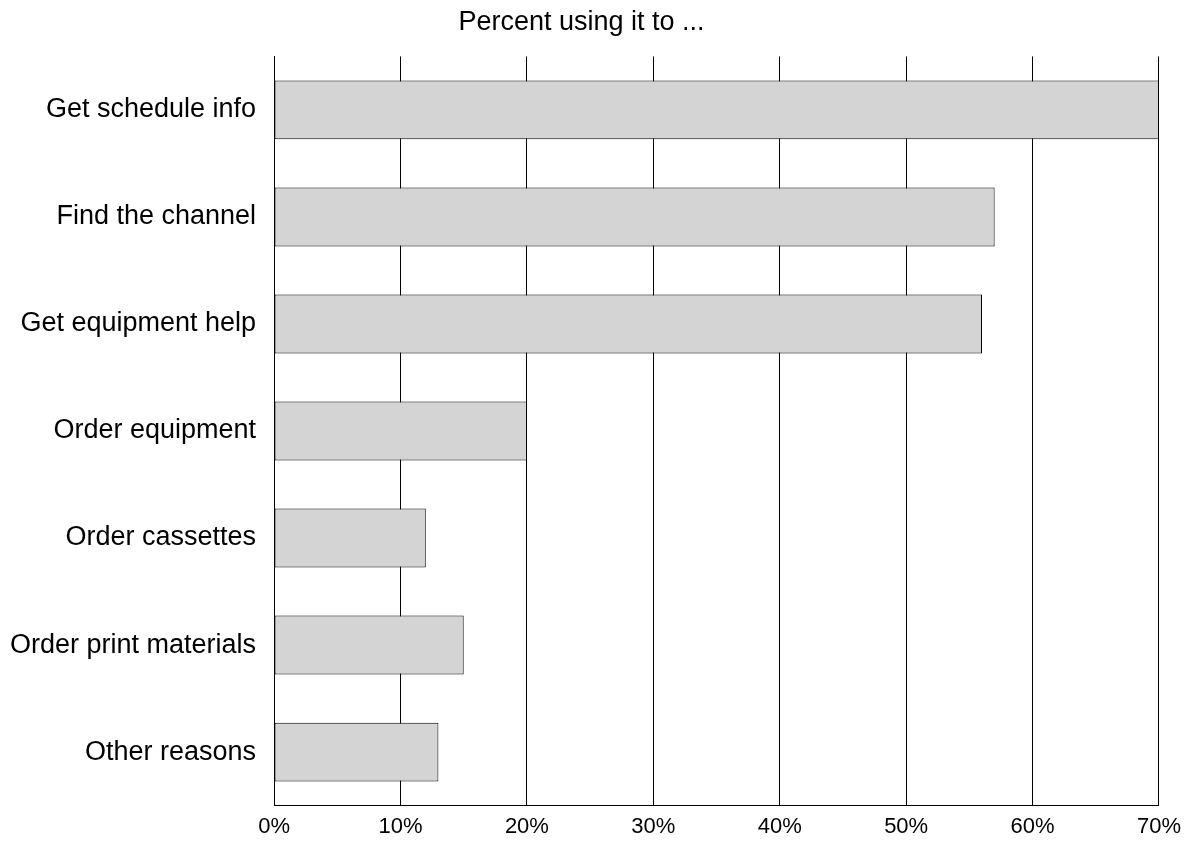 The height and width of the screenshot is (856, 1189). What do you see at coordinates (1159, 825) in the screenshot?
I see `x-tick-label: 70%` at bounding box center [1159, 825].